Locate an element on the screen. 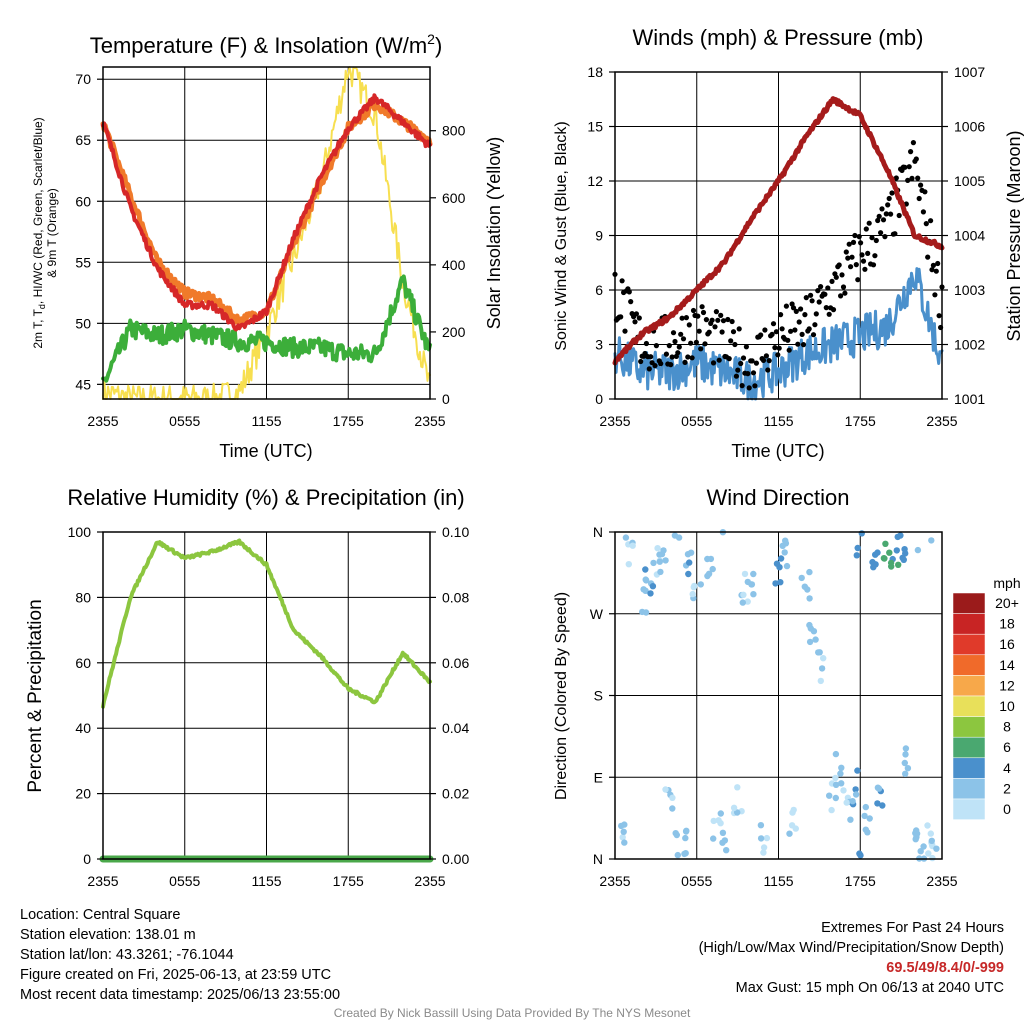 Image resolution: width=1024 pixels, height=1024 pixels. y-tick-label: N is located at coordinates (598, 532).